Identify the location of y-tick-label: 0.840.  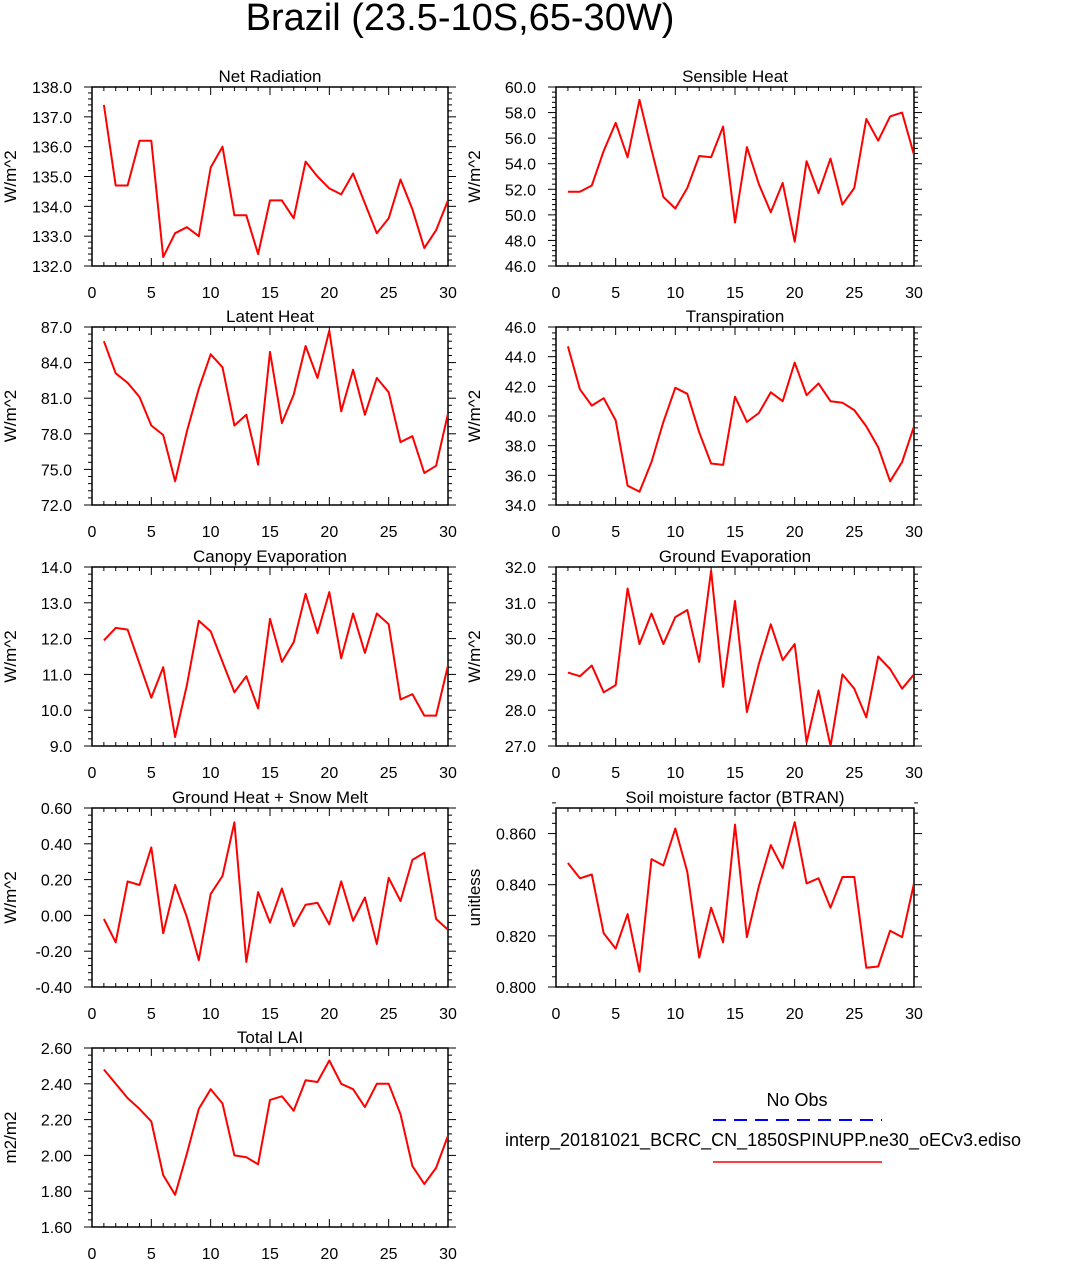
(516, 886).